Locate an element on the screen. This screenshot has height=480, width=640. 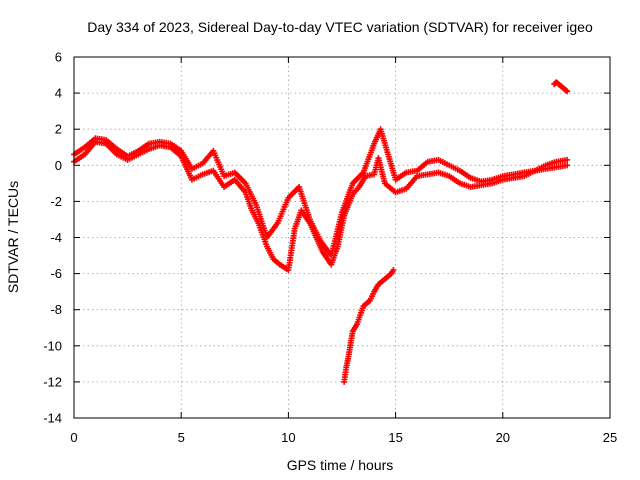
y-tick-label: 0 is located at coordinates (58, 165).